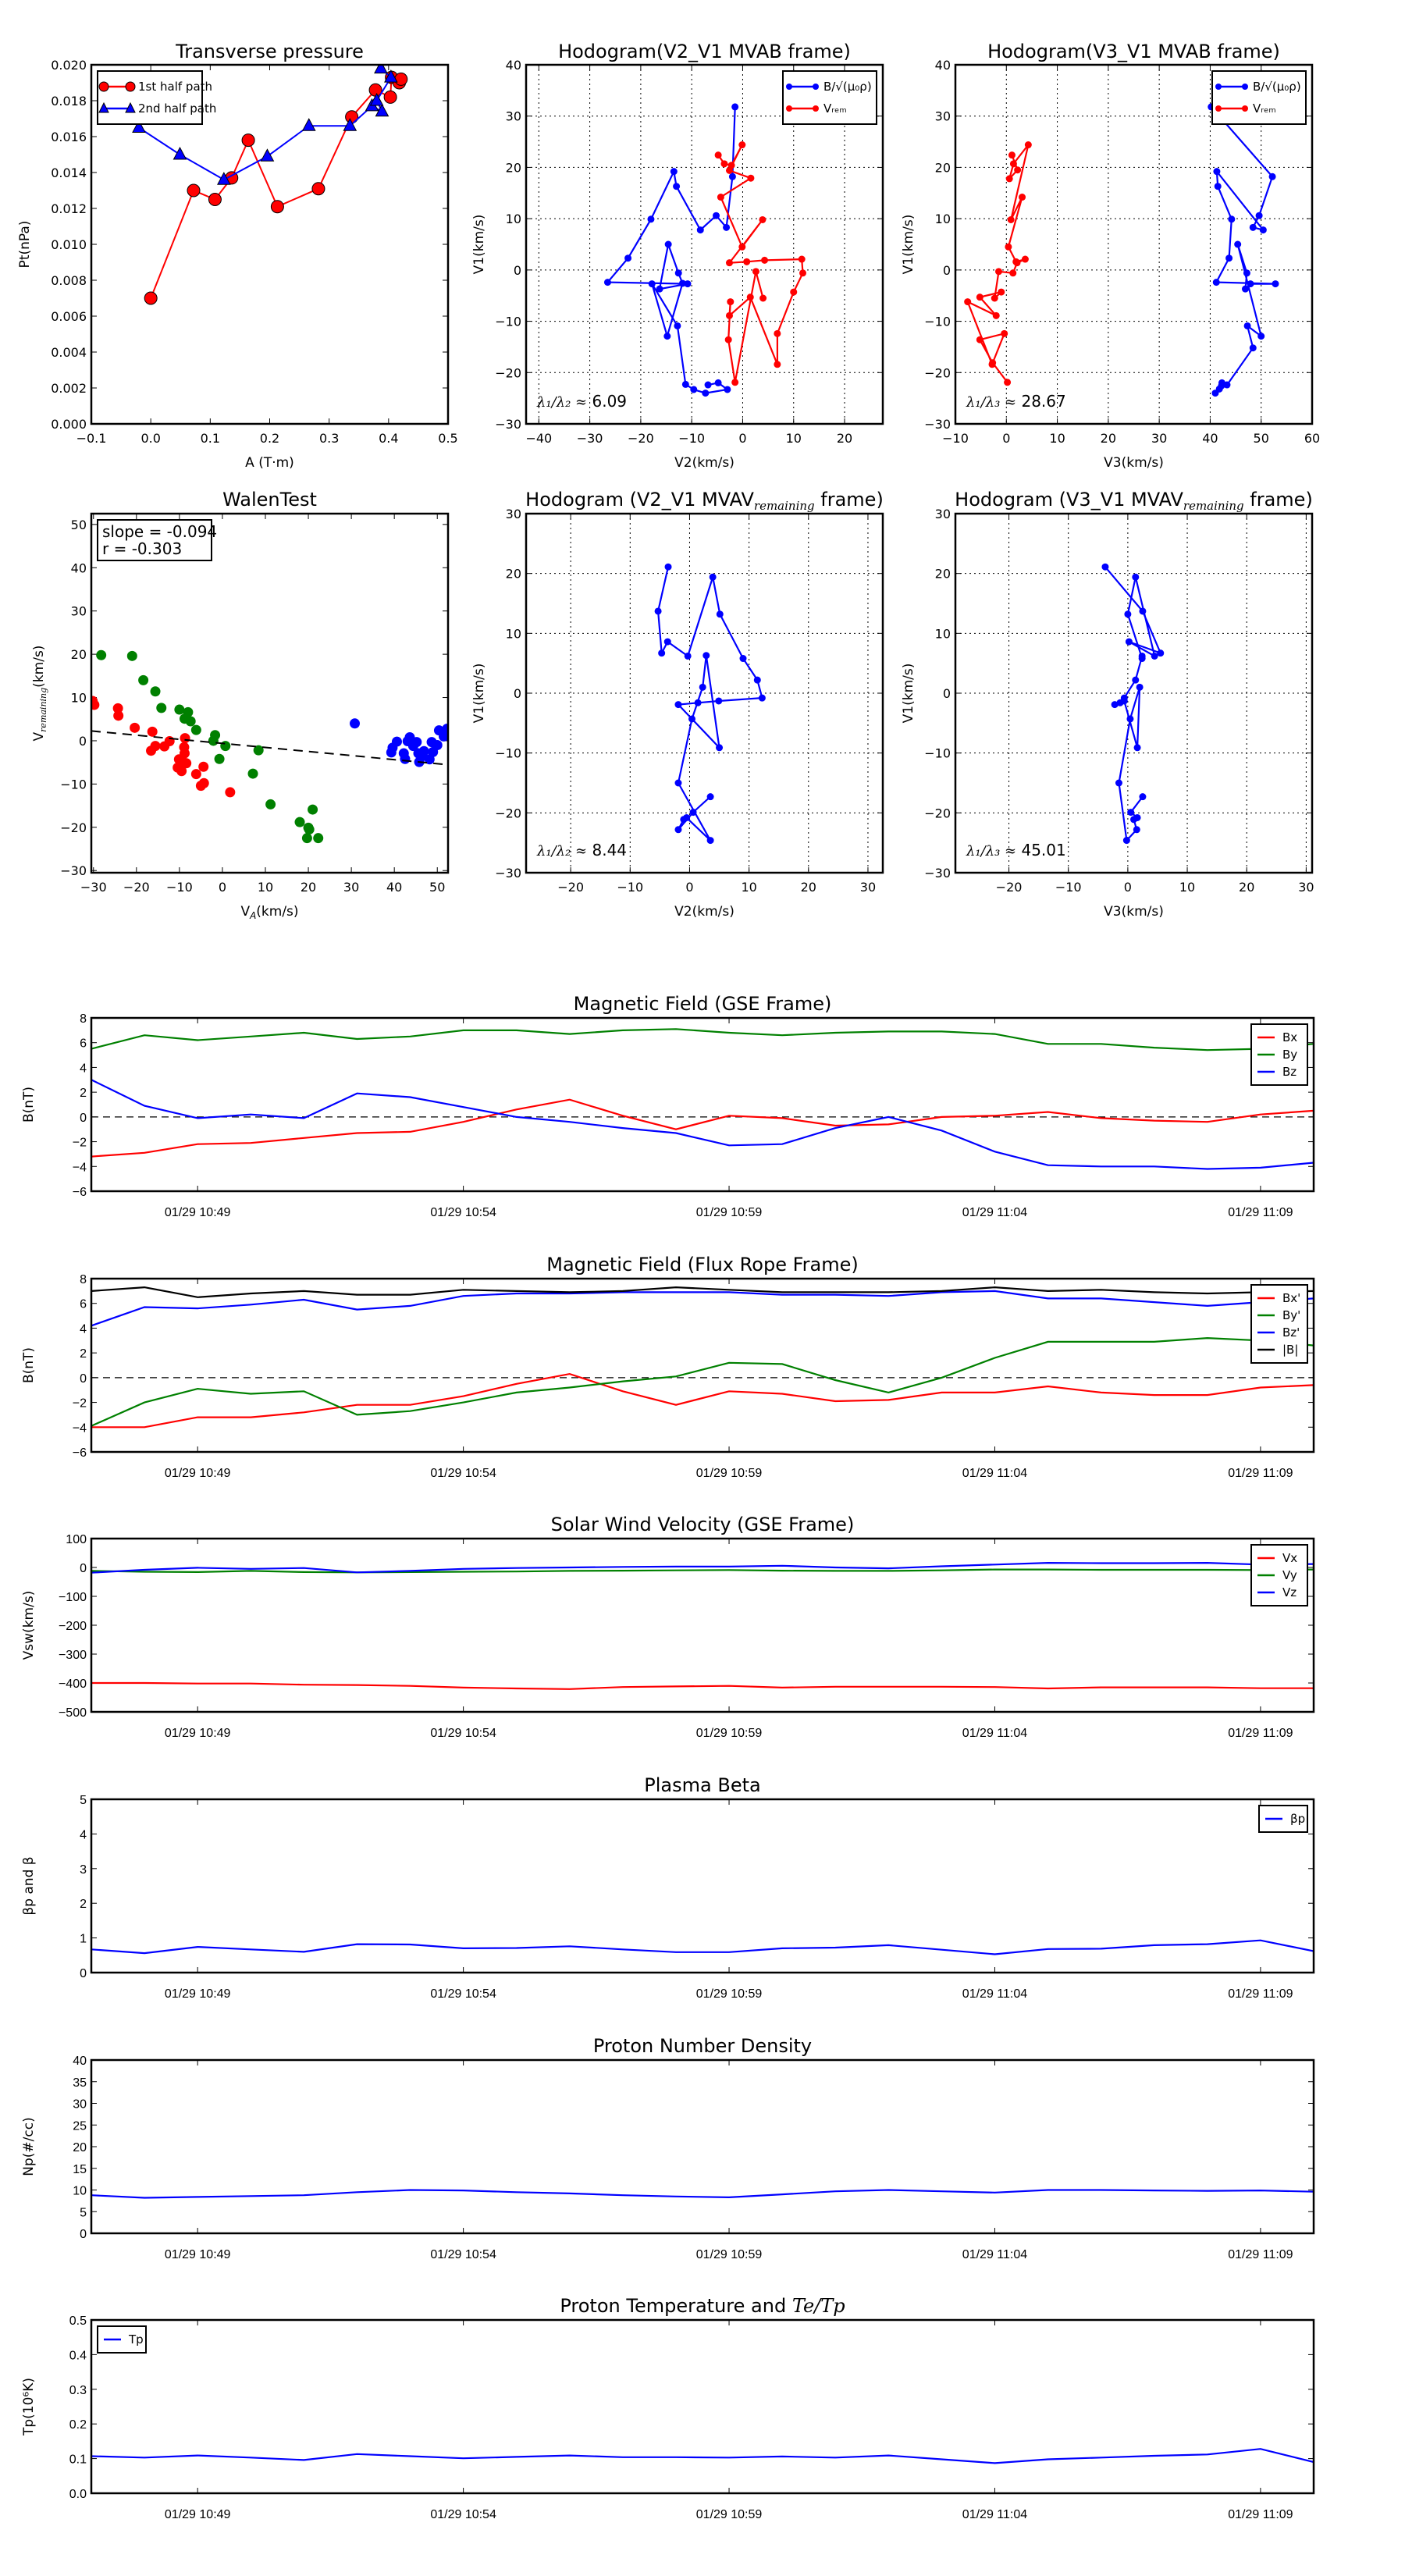  Describe the element at coordinates (463, 1473) in the screenshot. I see `xtick-label: 01/29 10:54` at that location.